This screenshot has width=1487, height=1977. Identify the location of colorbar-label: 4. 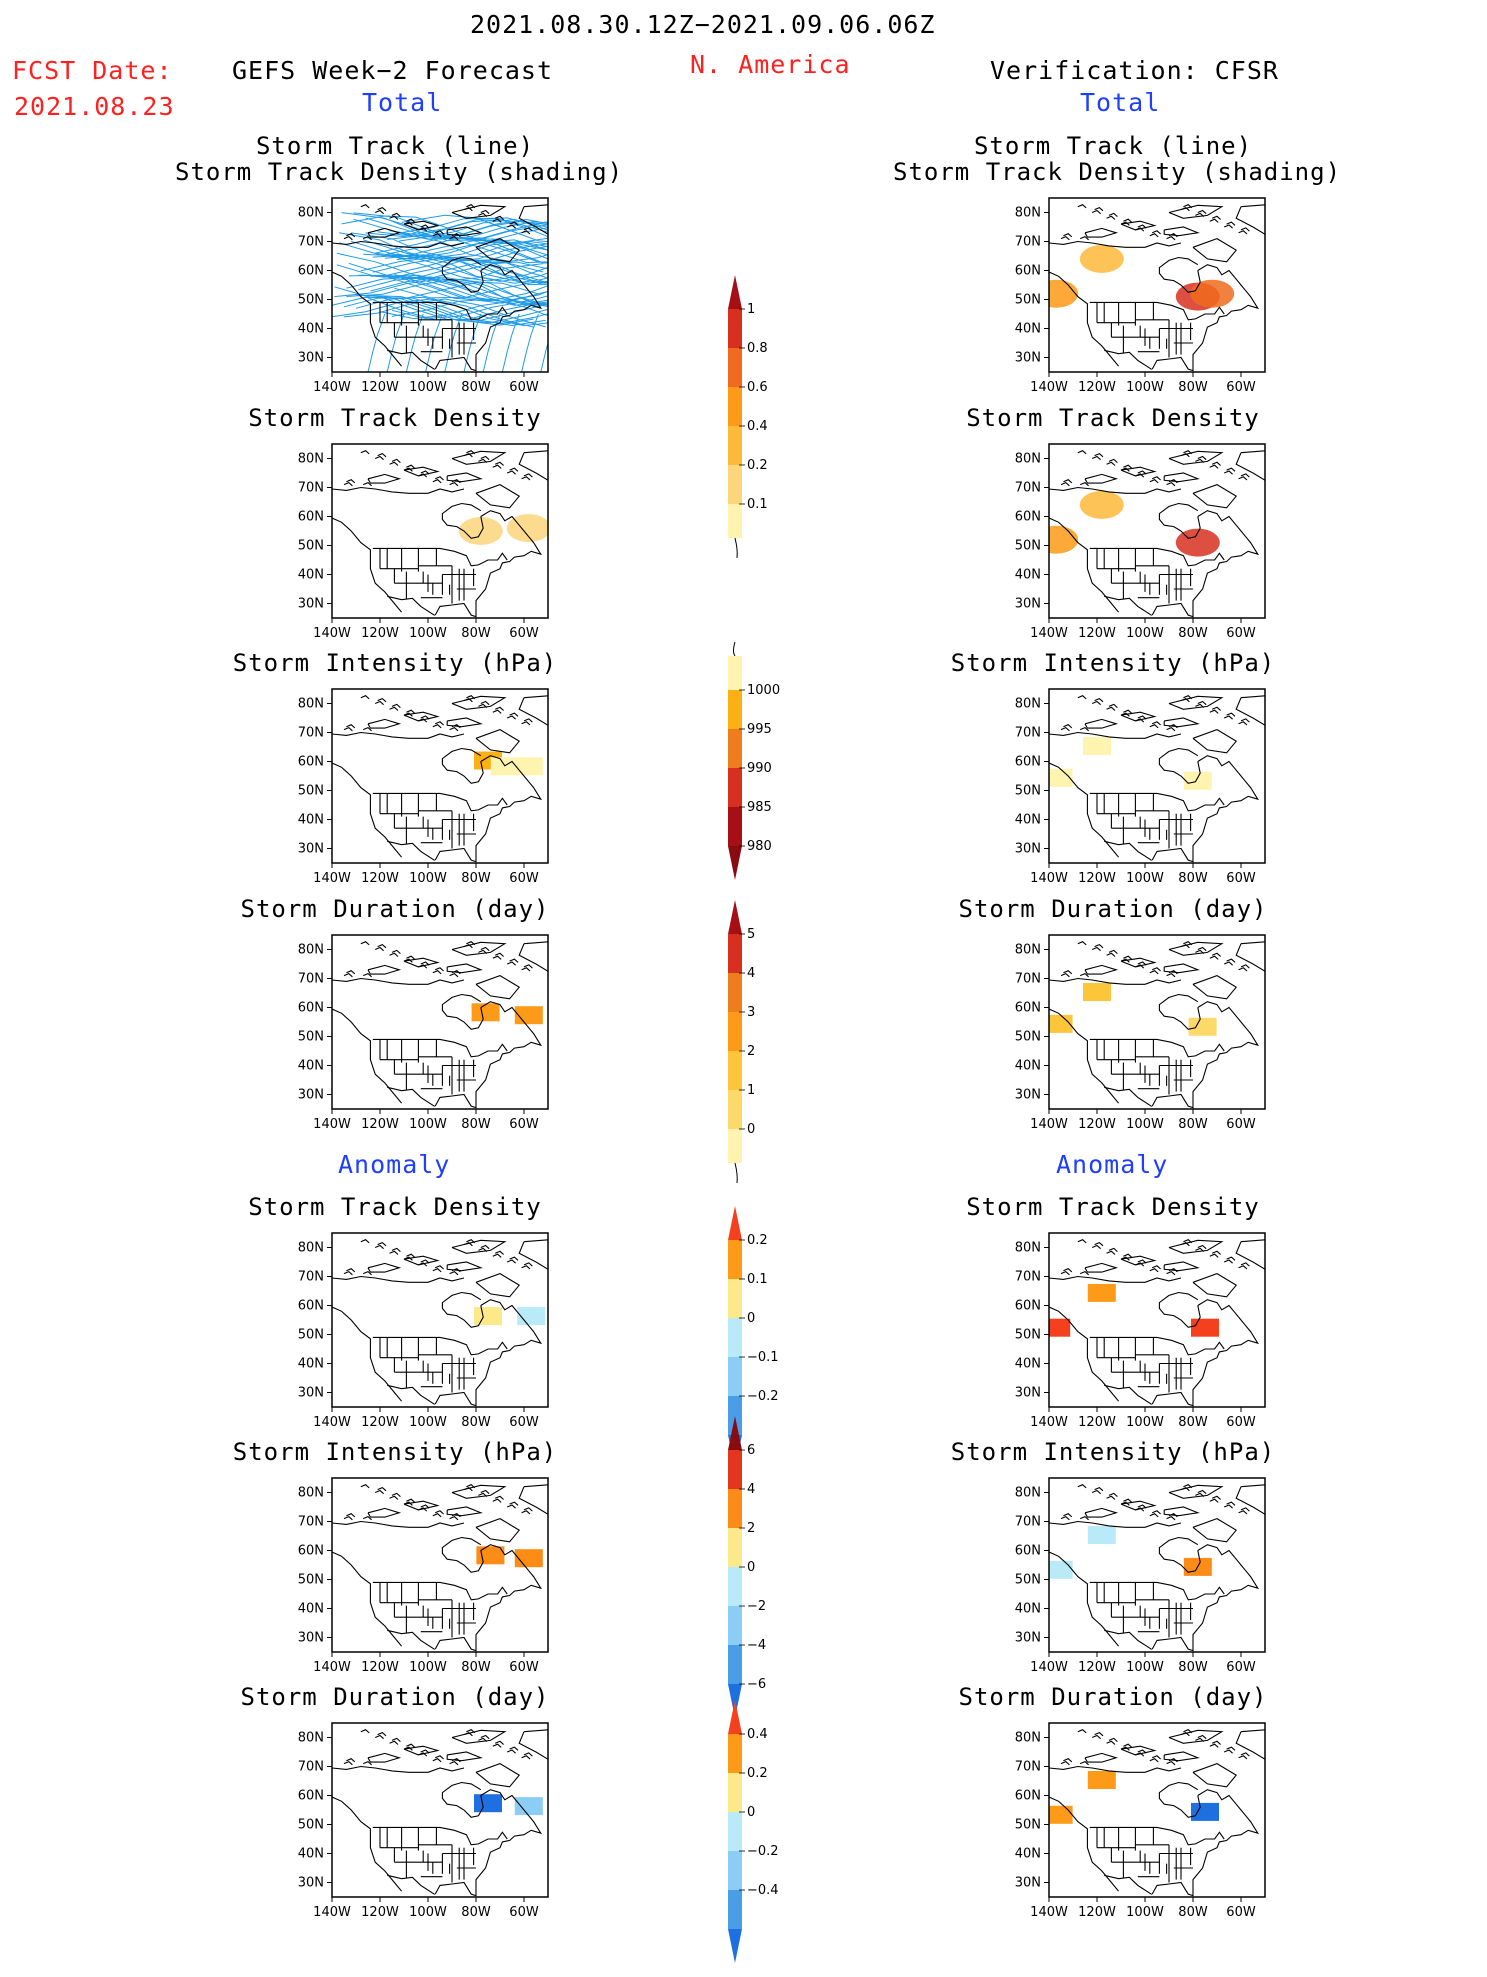
(751, 973).